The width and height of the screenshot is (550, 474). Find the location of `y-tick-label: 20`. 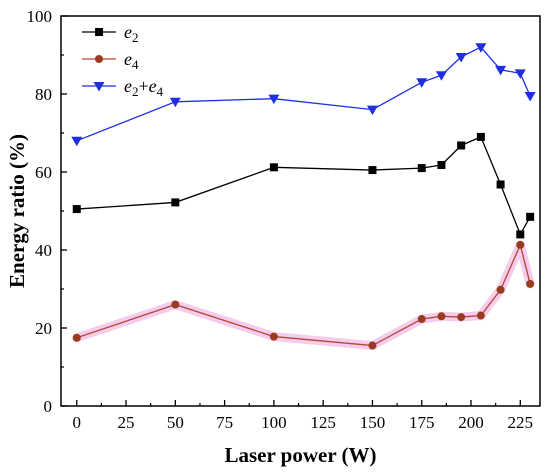

y-tick-label: 20 is located at coordinates (43, 328).